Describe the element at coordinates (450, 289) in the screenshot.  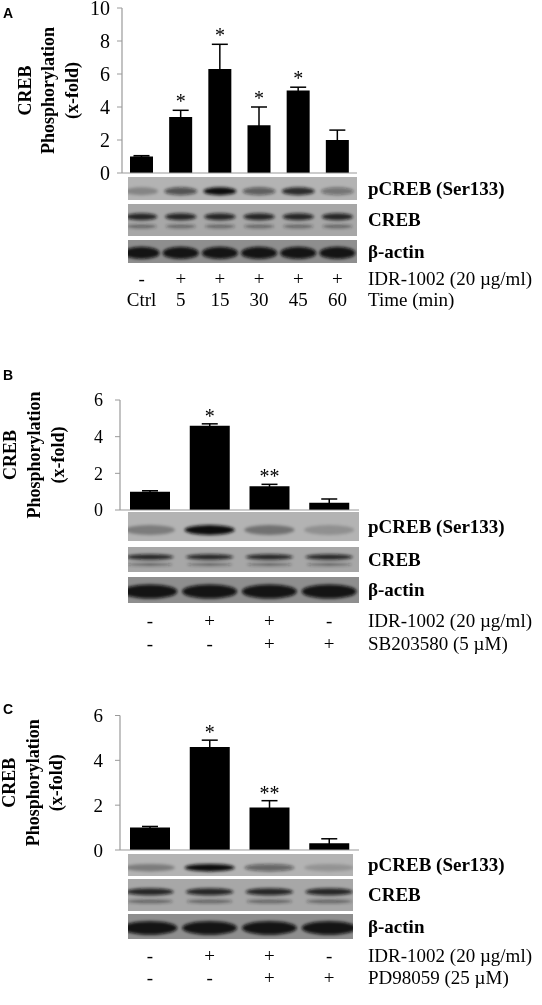
I see `x-axis-title: IDR-1002 (20 µg/ml) Time (min)` at that location.